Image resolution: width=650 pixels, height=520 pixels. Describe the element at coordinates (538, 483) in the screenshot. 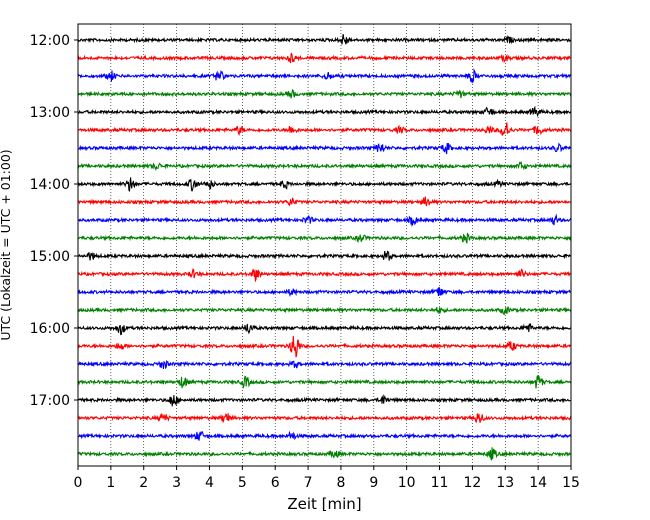

I see `x-tick-label: 14` at that location.